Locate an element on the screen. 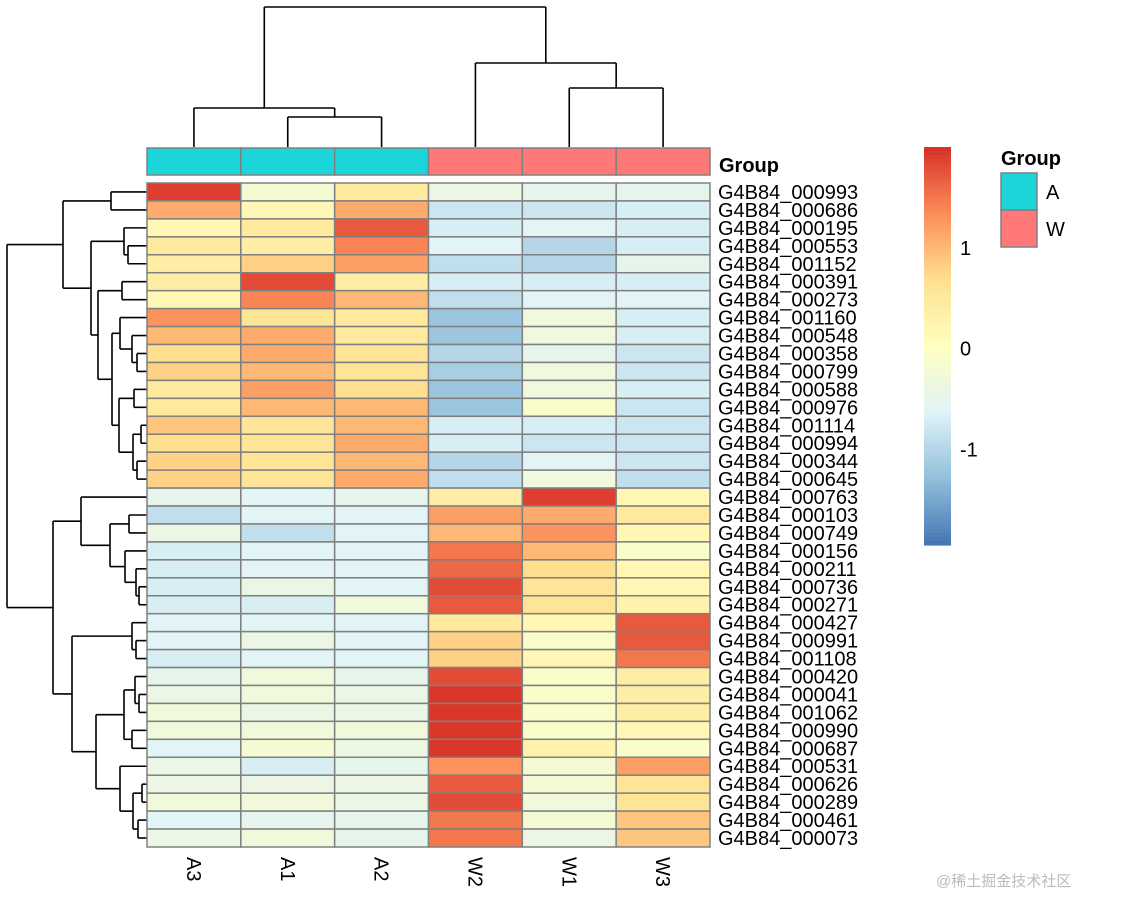 This screenshot has width=1122, height=914. row-label: G4B84_000548 is located at coordinates (788, 337).